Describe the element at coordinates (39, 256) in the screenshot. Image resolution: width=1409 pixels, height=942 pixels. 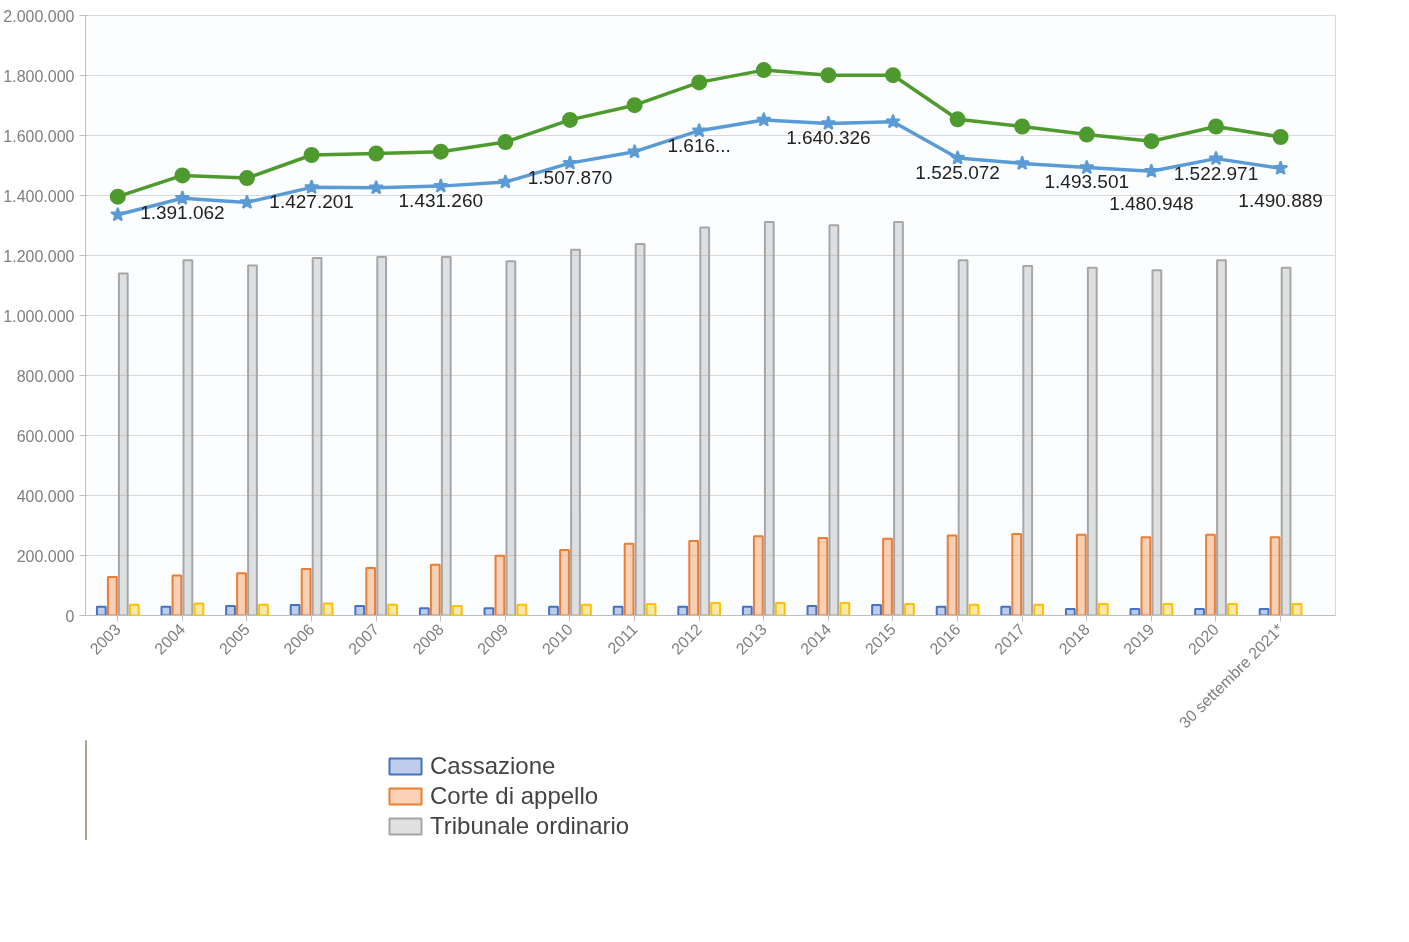
I see `y-tick-label: 1.200.000` at that location.